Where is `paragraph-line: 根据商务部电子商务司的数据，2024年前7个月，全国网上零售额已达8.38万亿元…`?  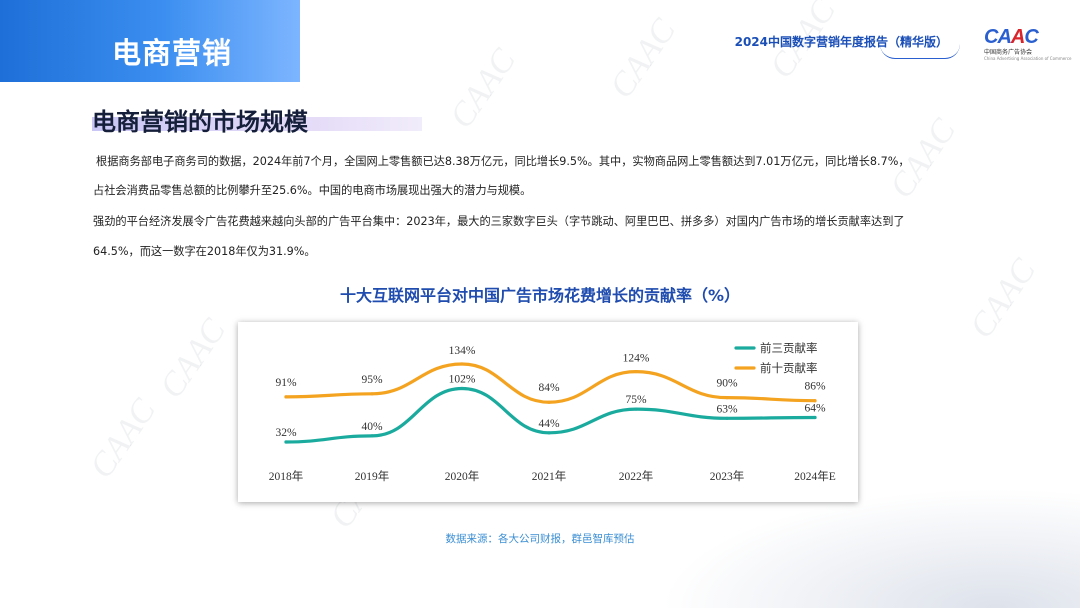
paragraph-line: 根据商务部电子商务司的数据，2024年前7个月，全国网上零售额已达8.38万亿元… is located at coordinates (503, 161).